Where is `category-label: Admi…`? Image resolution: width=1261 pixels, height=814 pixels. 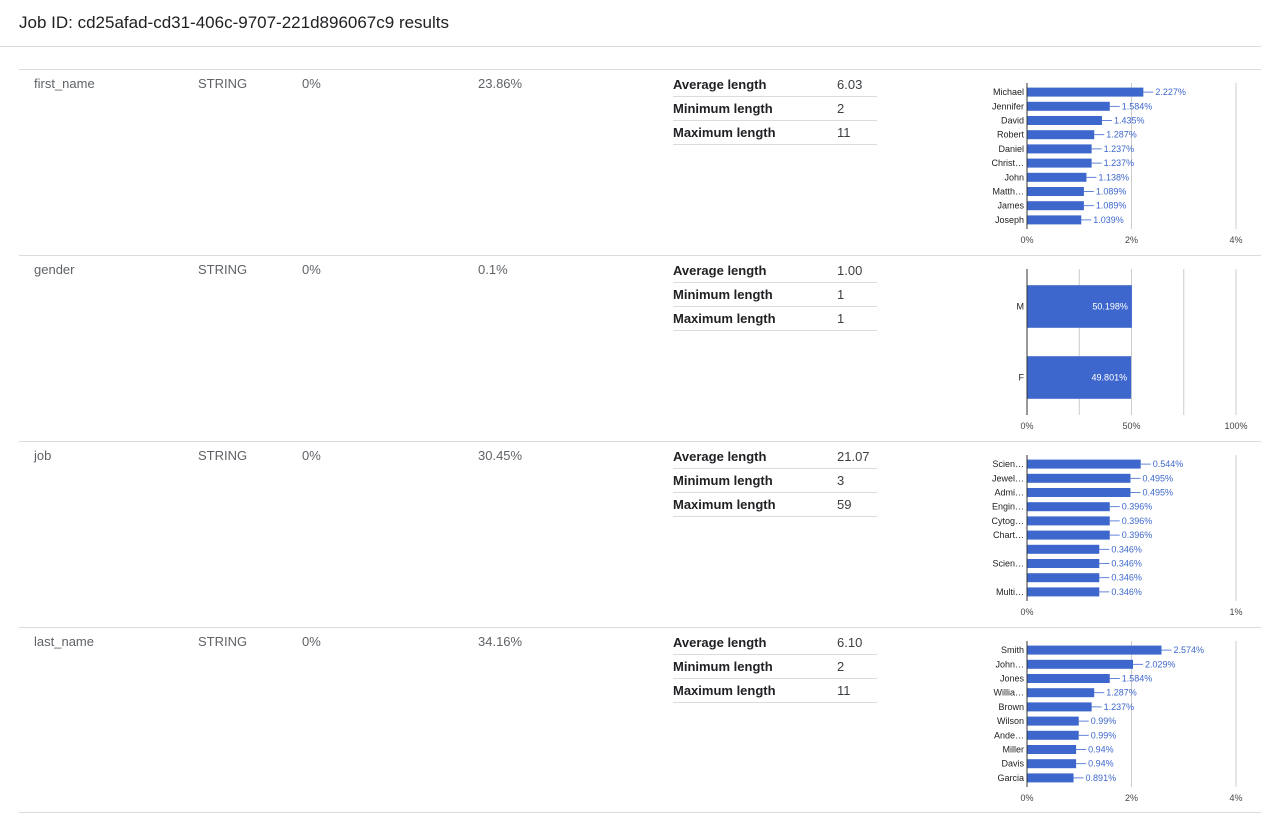 category-label: Admi… is located at coordinates (1009, 493).